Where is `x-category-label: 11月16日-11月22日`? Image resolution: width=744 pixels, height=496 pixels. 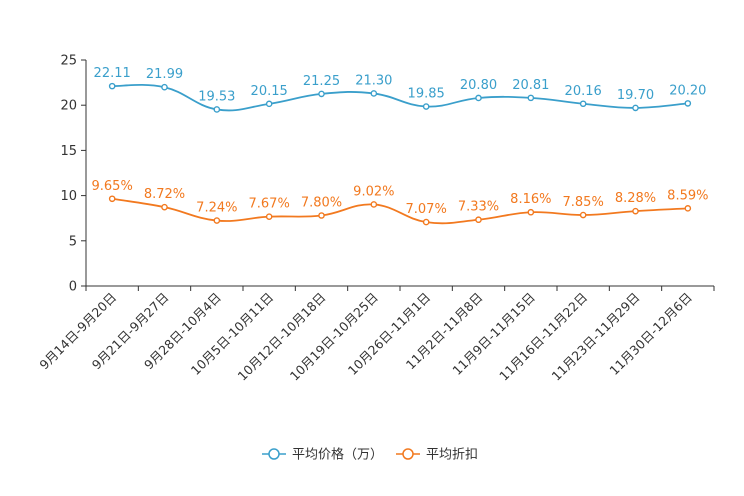 x-category-label: 11月16日-11月22日 is located at coordinates (543, 337).